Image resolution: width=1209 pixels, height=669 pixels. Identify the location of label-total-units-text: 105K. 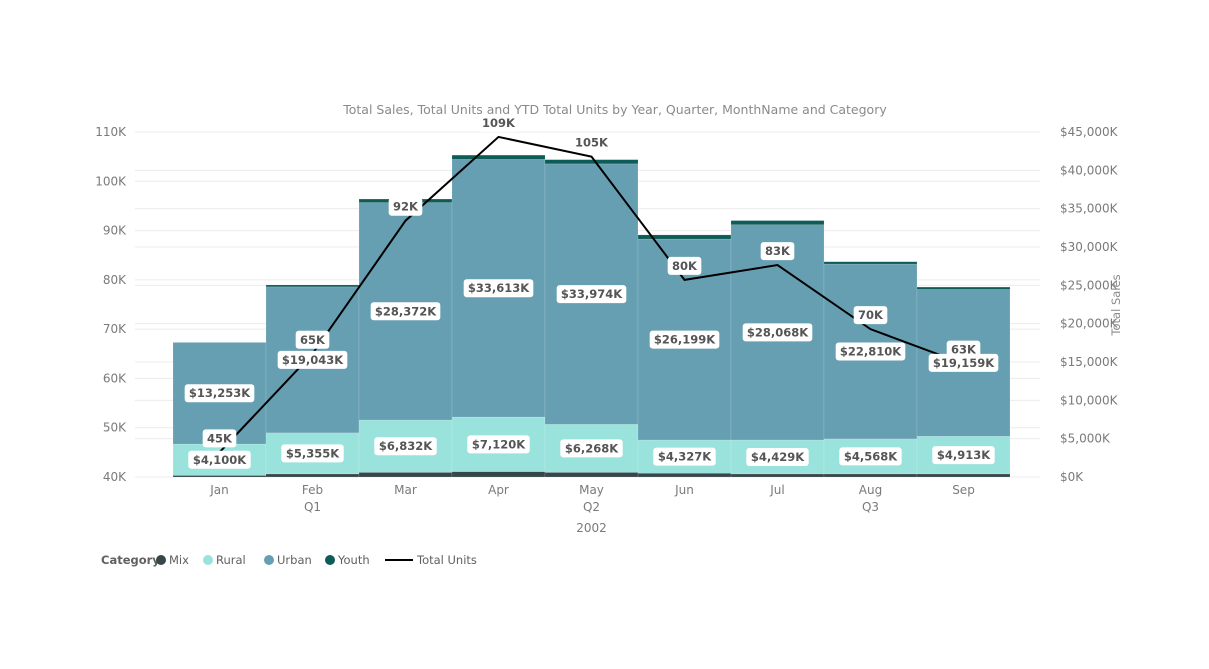
(592, 143).